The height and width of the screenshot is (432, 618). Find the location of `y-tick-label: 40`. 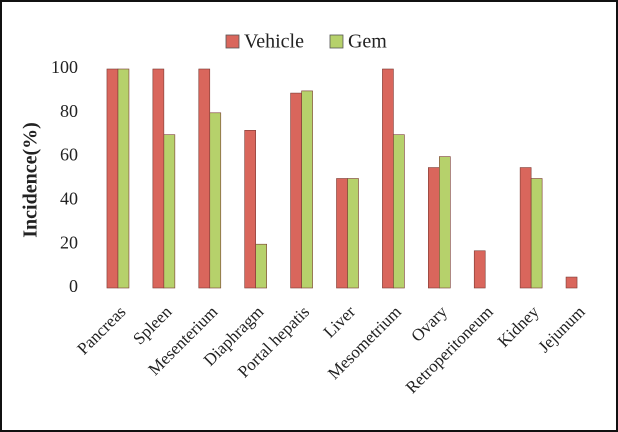

y-tick-label: 40 is located at coordinates (69, 199).